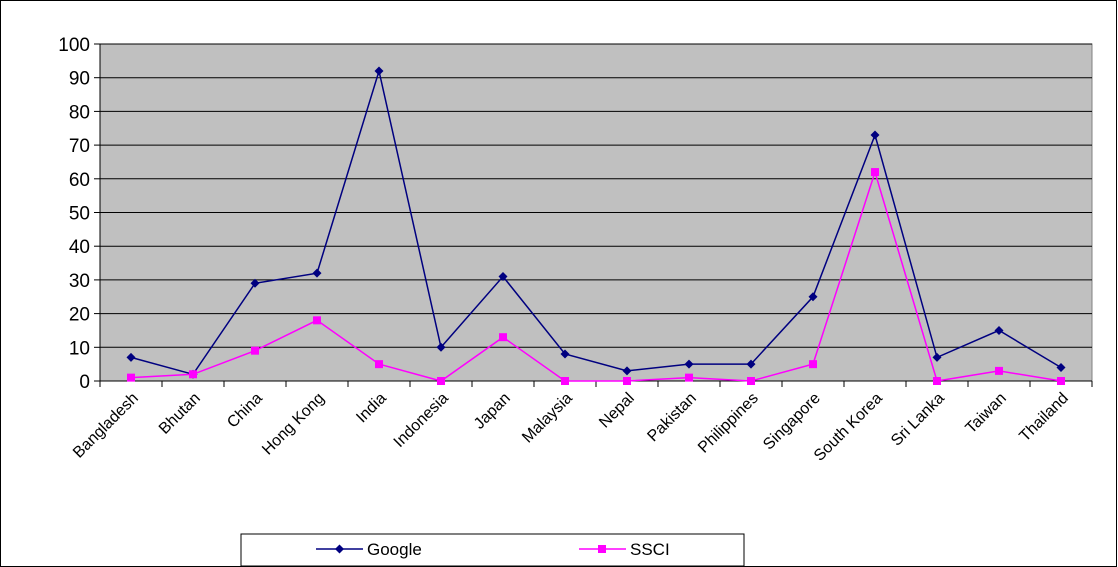 This screenshot has height=567, width=1118. What do you see at coordinates (602, 549) in the screenshot?
I see `square-marker-icon` at bounding box center [602, 549].